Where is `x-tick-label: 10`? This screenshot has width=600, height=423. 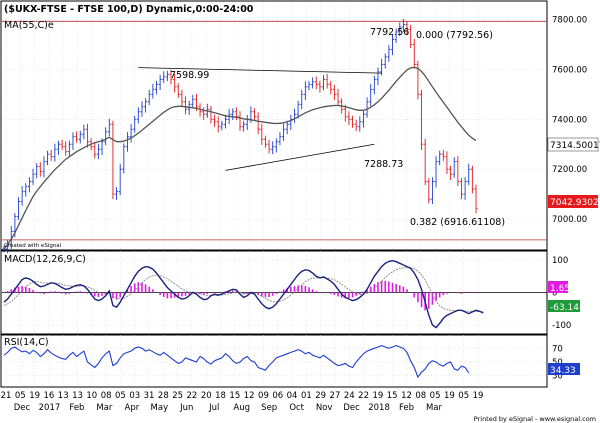 x-tick-label: 10 is located at coordinates (91, 396).